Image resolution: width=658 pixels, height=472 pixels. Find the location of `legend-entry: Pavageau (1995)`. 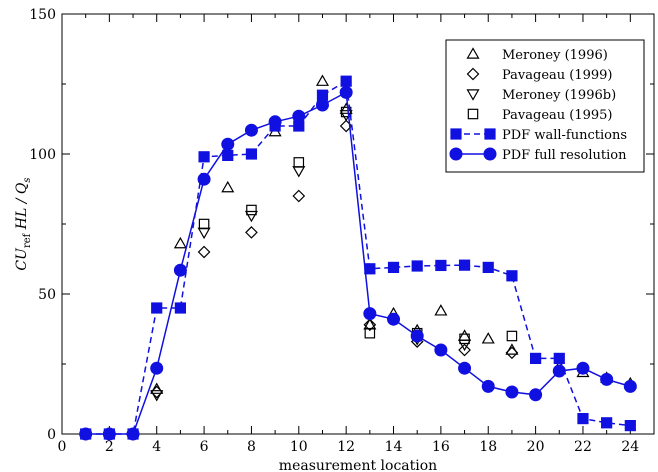

legend-entry: Pavageau (1995) is located at coordinates (540, 115).